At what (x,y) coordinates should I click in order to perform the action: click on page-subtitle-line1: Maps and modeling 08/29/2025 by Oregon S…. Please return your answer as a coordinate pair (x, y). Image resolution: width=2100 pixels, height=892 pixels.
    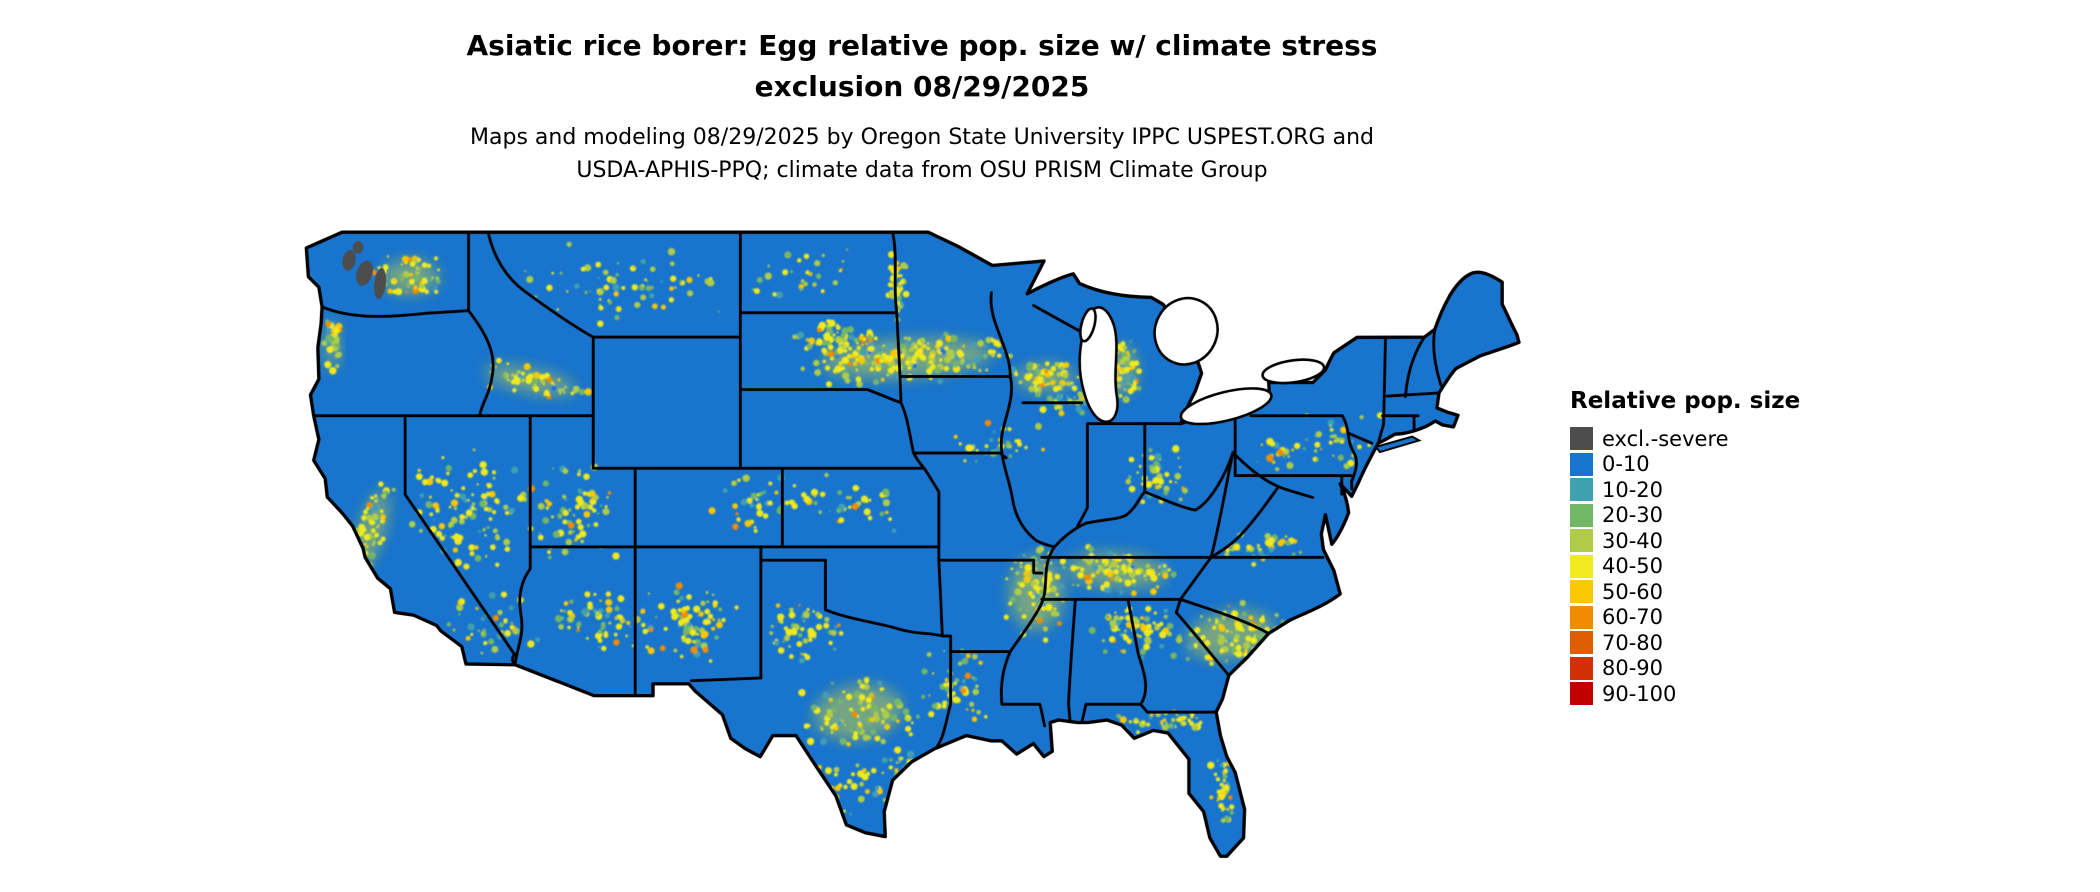
    Looking at the image, I should click on (922, 138).